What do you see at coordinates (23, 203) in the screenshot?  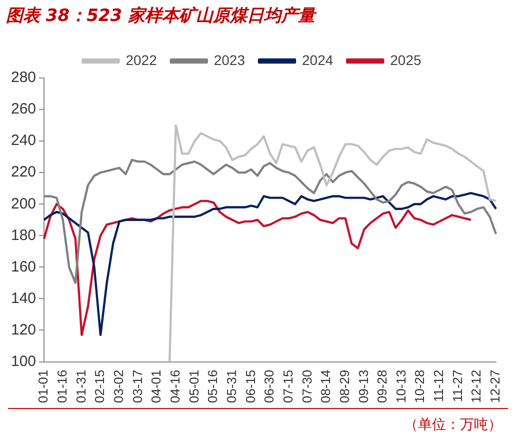 I see `y-tick-label: 200` at bounding box center [23, 203].